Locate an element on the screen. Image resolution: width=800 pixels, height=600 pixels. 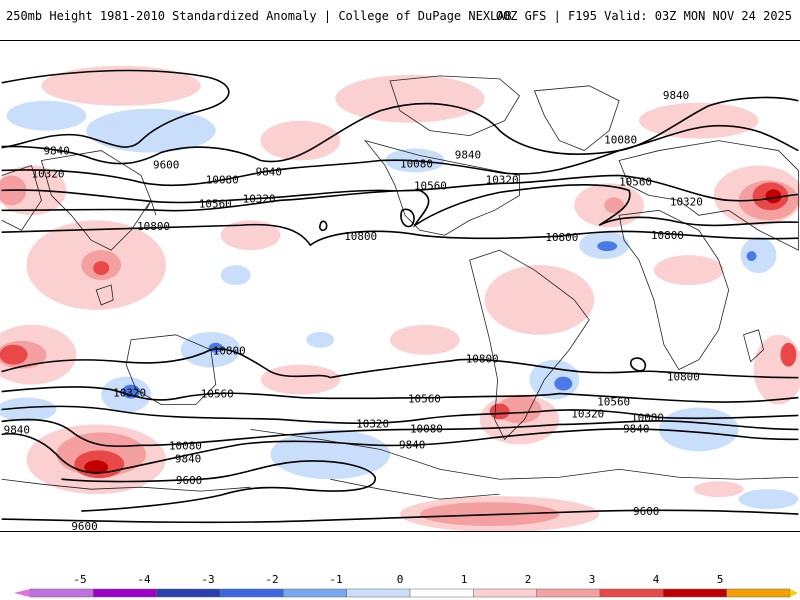
legend-tick-label: 2 is located at coordinates (528, 579).